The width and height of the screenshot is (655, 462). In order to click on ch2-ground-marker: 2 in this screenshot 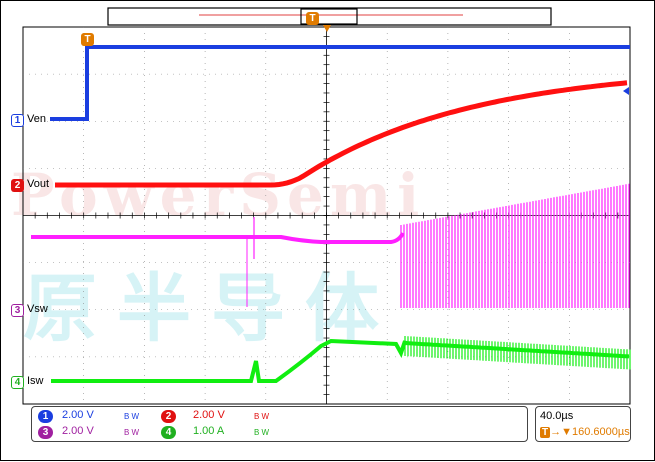, I will do `click(17, 185)`.